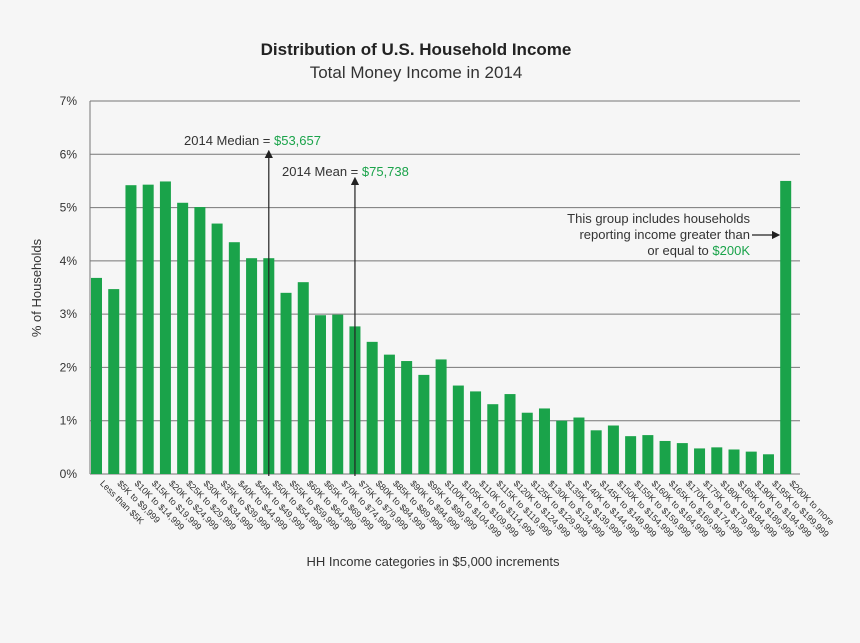 This screenshot has width=860, height=643. What do you see at coordinates (69, 314) in the screenshot?
I see `y-tick-label: 3%` at bounding box center [69, 314].